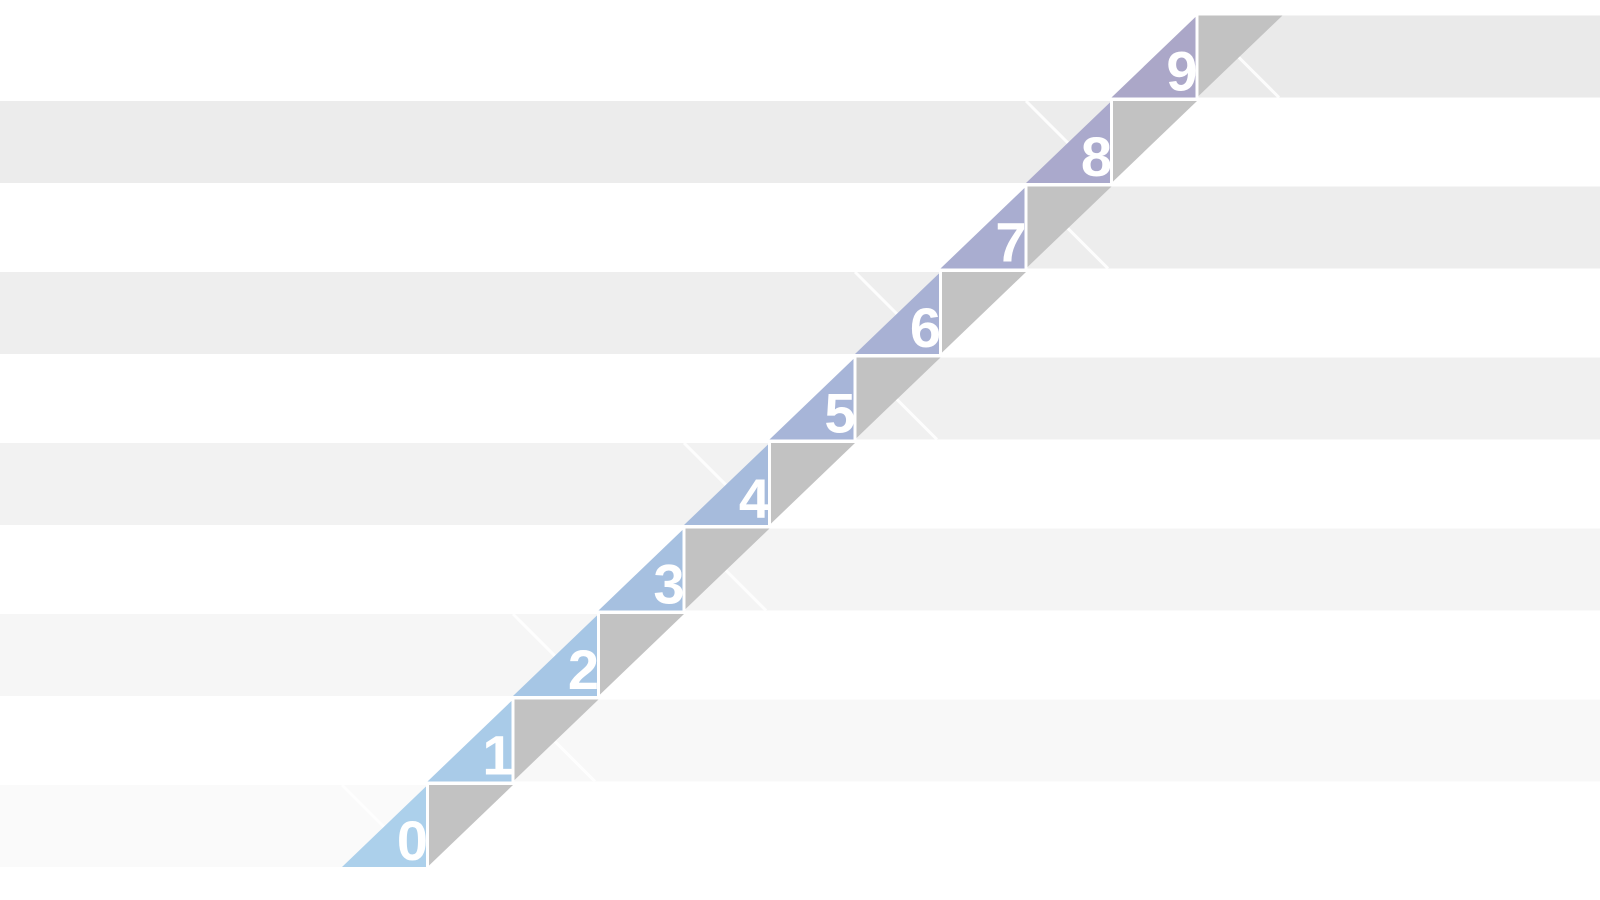  What do you see at coordinates (925, 327) in the screenshot?
I see `step-number-label: 6` at bounding box center [925, 327].